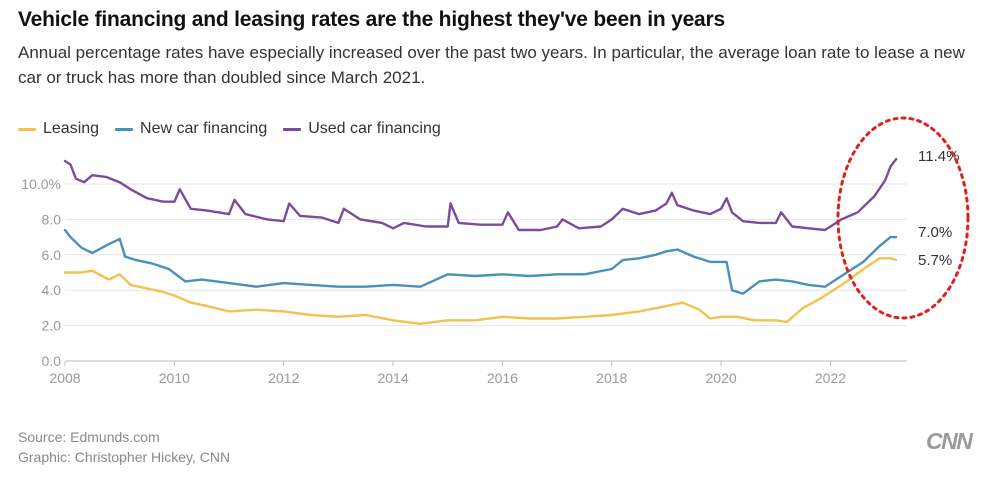  I want to click on y-tick-label: 4.0, so click(52, 290).